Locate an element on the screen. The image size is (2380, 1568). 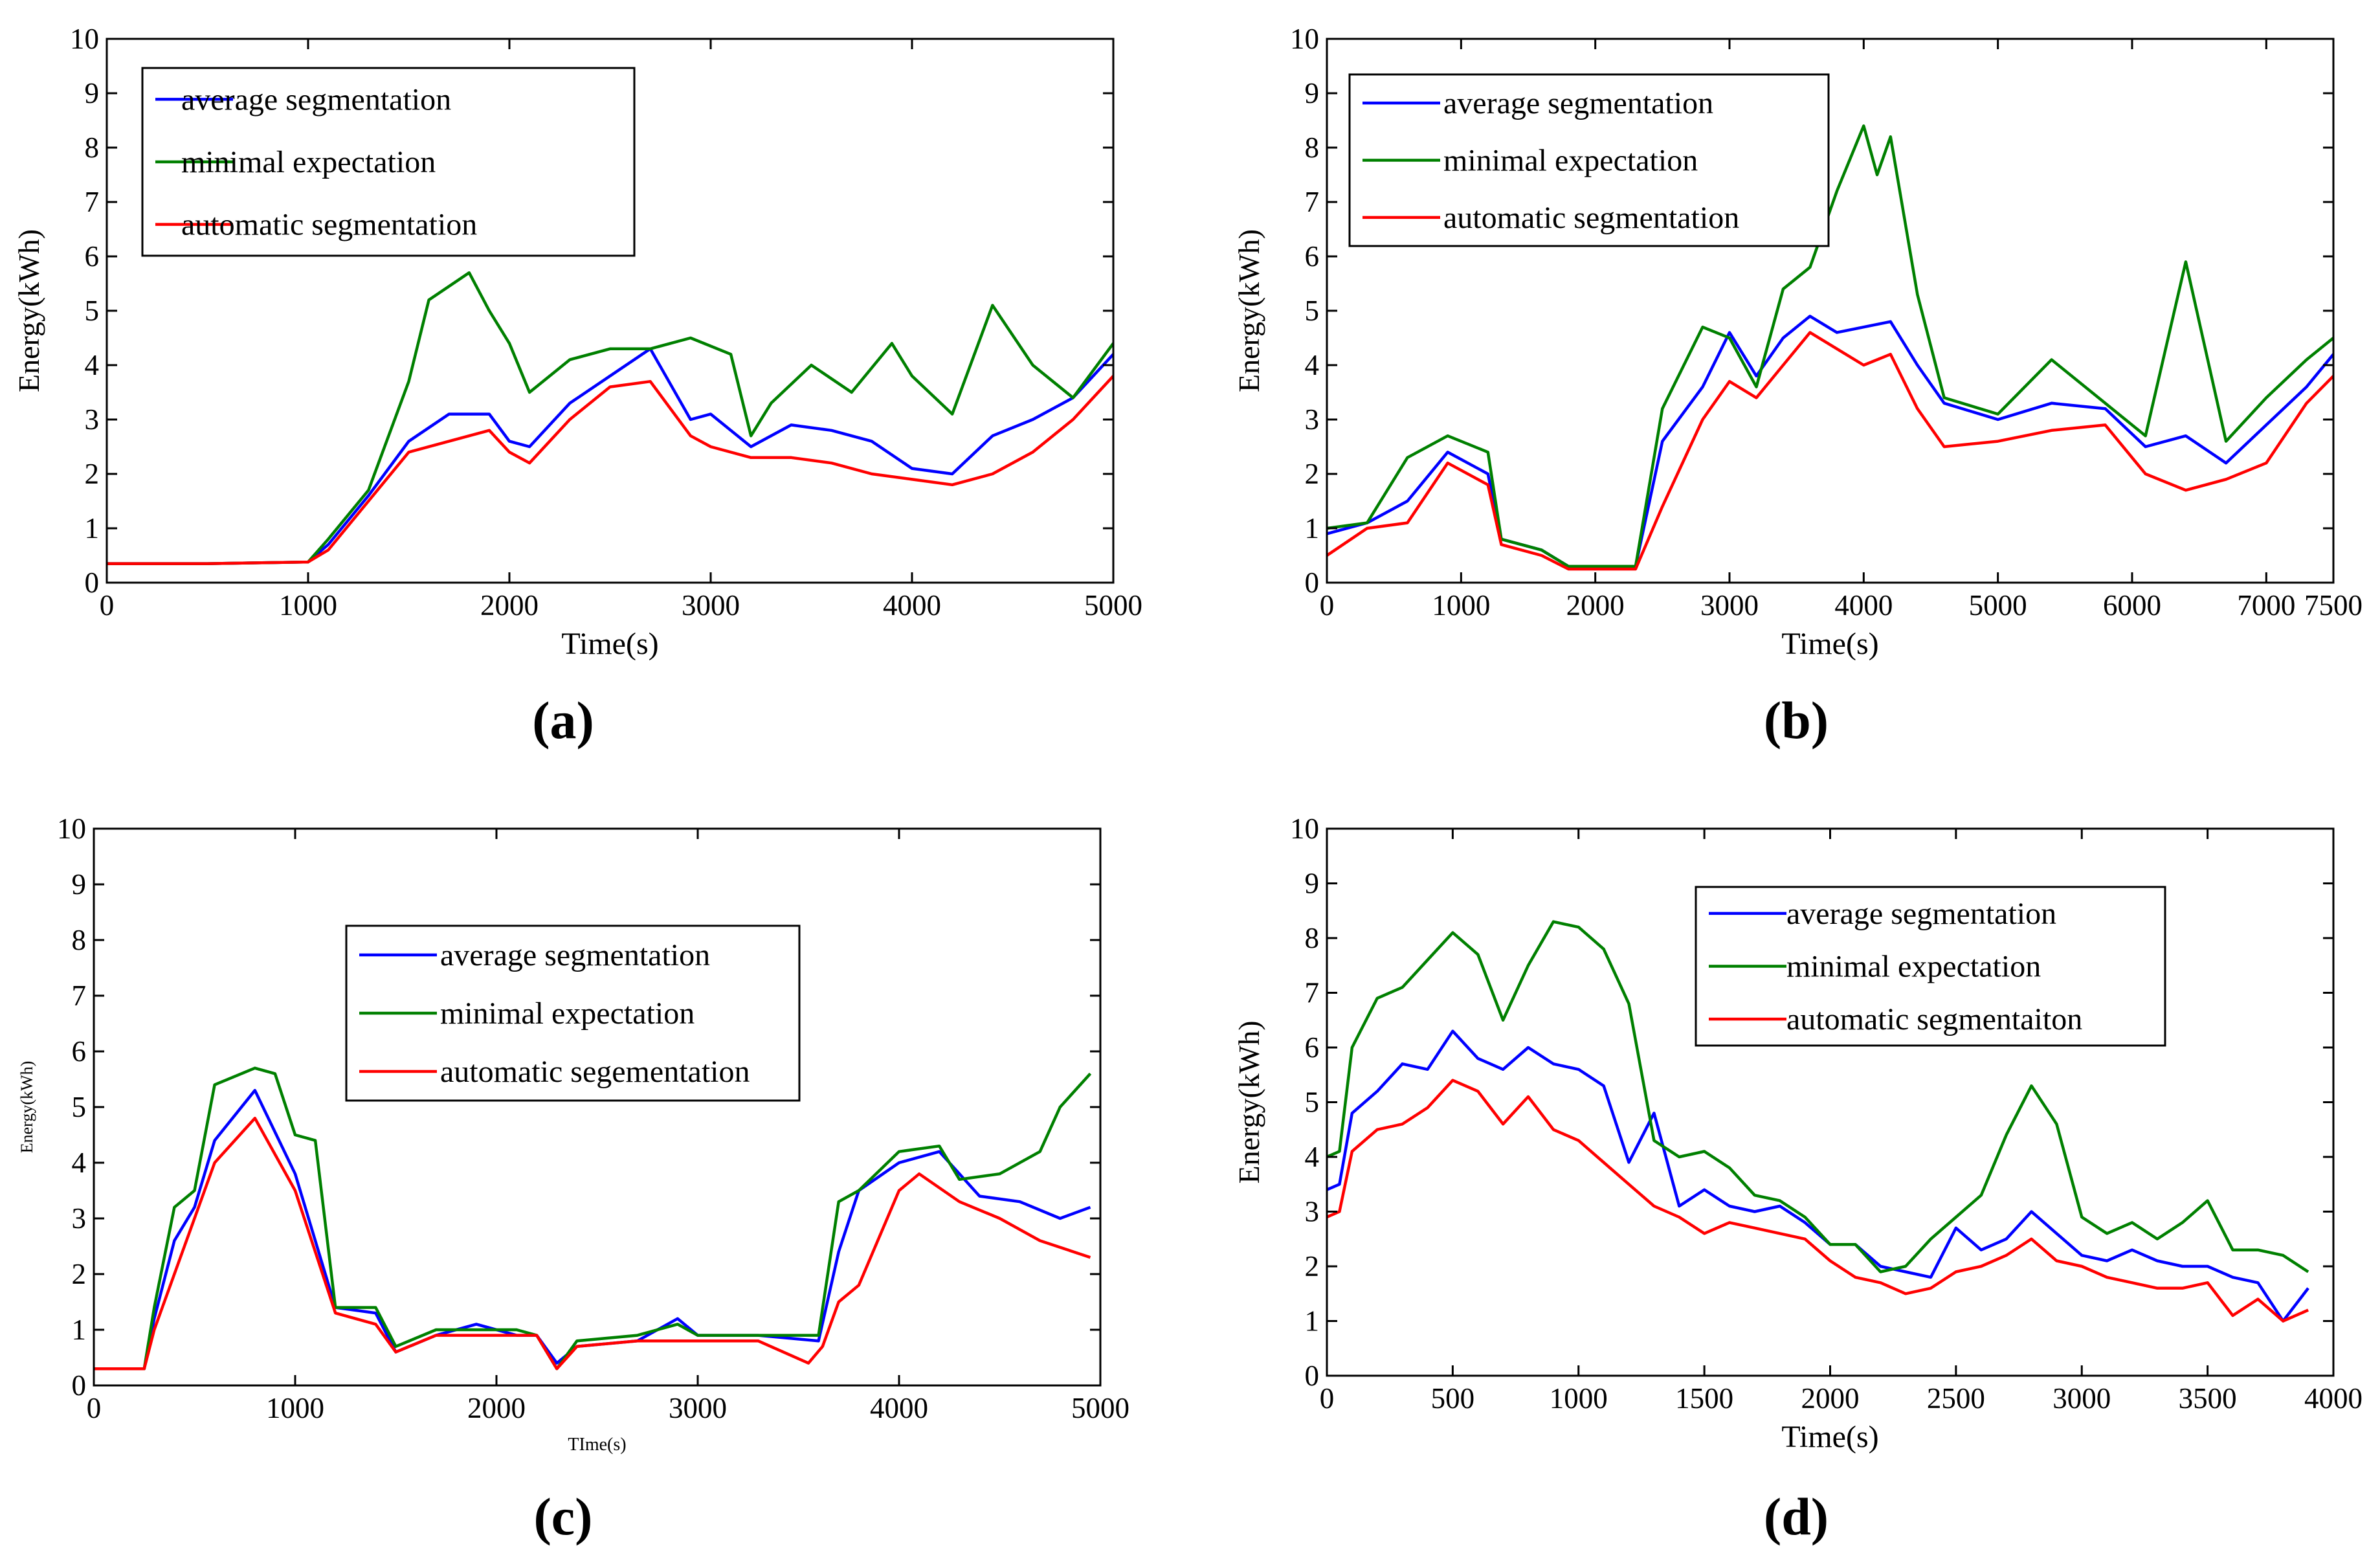
x-tick-label: 3500 is located at coordinates (2208, 1398).